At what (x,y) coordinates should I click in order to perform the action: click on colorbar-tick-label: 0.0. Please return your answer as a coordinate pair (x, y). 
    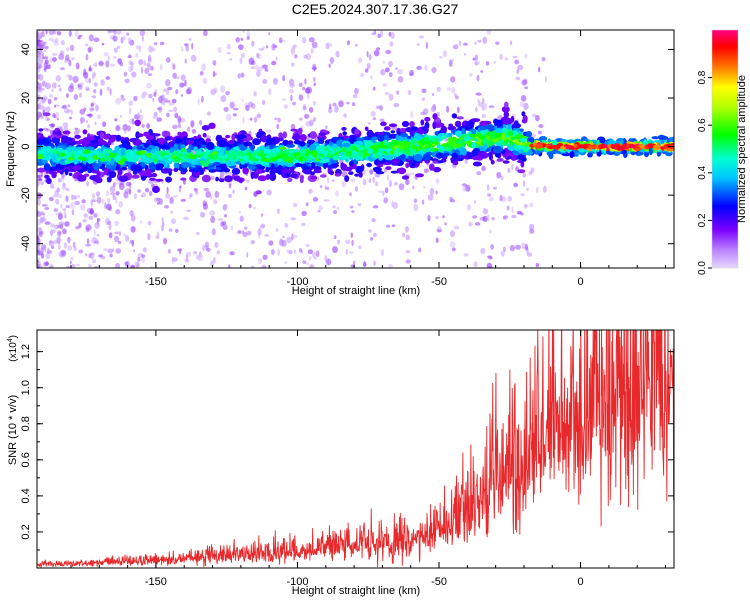
    Looking at the image, I should click on (702, 268).